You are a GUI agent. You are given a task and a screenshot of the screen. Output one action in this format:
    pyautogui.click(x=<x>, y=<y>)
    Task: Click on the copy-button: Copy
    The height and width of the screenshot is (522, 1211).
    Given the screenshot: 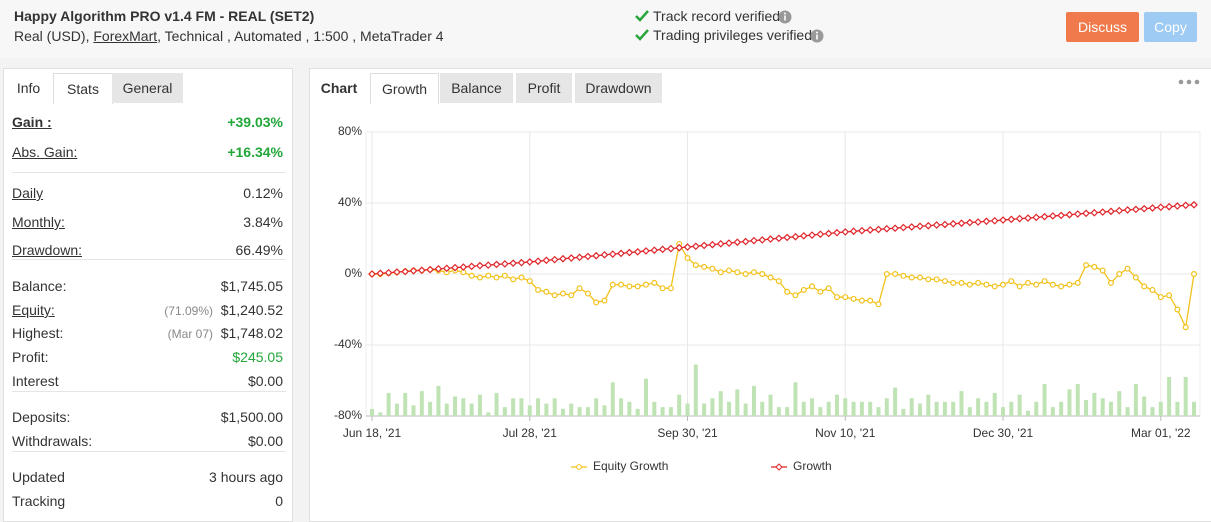 What is the action you would take?
    pyautogui.click(x=1170, y=27)
    